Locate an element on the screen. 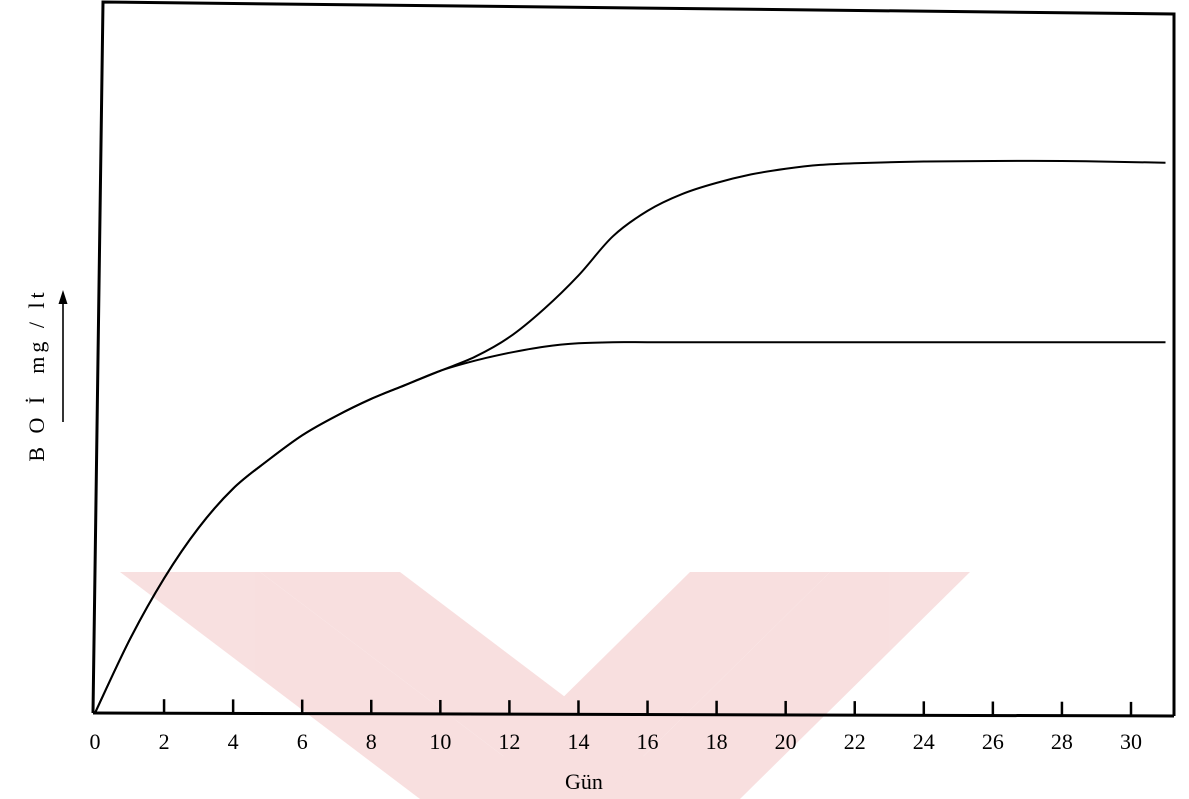 Image resolution: width=1189 pixels, height=799 pixels. x-tick-label-30: 30 is located at coordinates (1131, 741).